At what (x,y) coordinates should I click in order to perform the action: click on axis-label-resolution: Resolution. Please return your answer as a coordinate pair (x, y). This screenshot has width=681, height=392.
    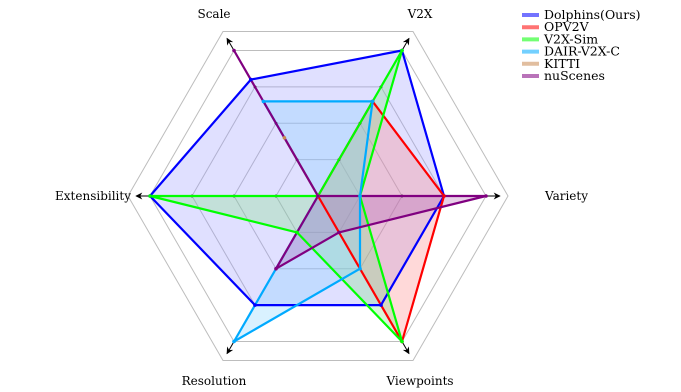
    Looking at the image, I should click on (214, 381).